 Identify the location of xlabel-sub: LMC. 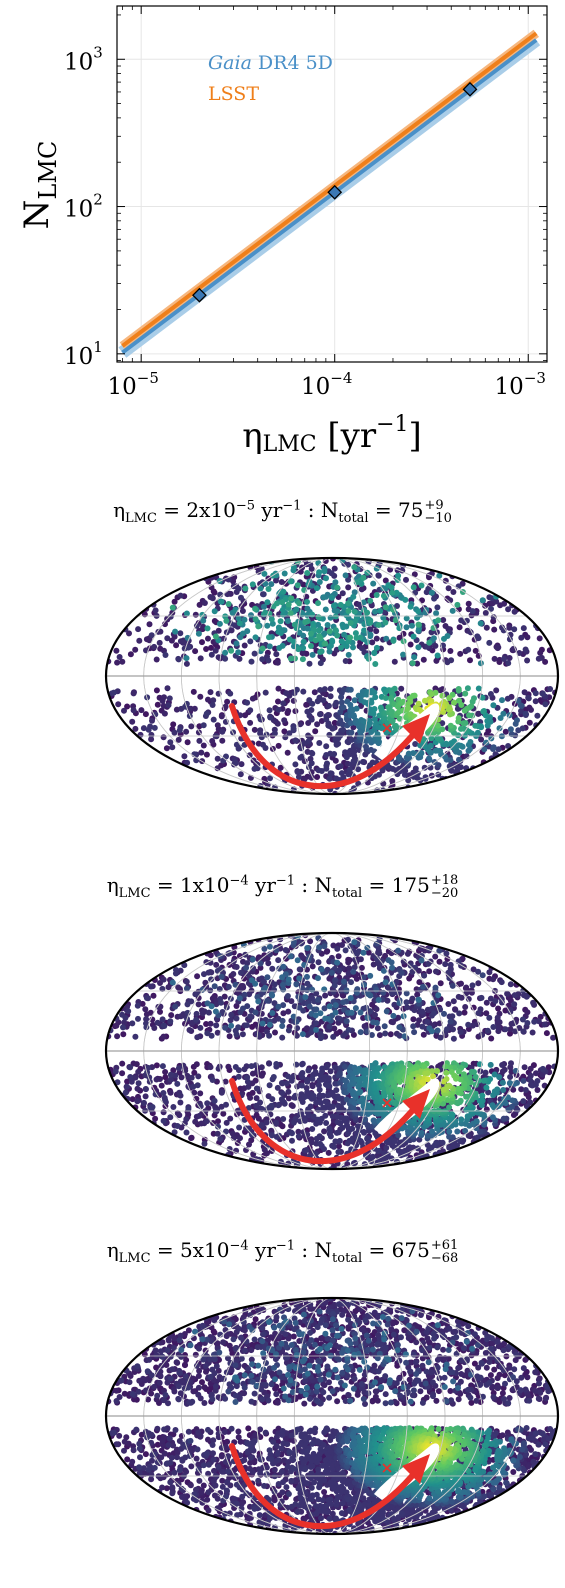
(290, 444).